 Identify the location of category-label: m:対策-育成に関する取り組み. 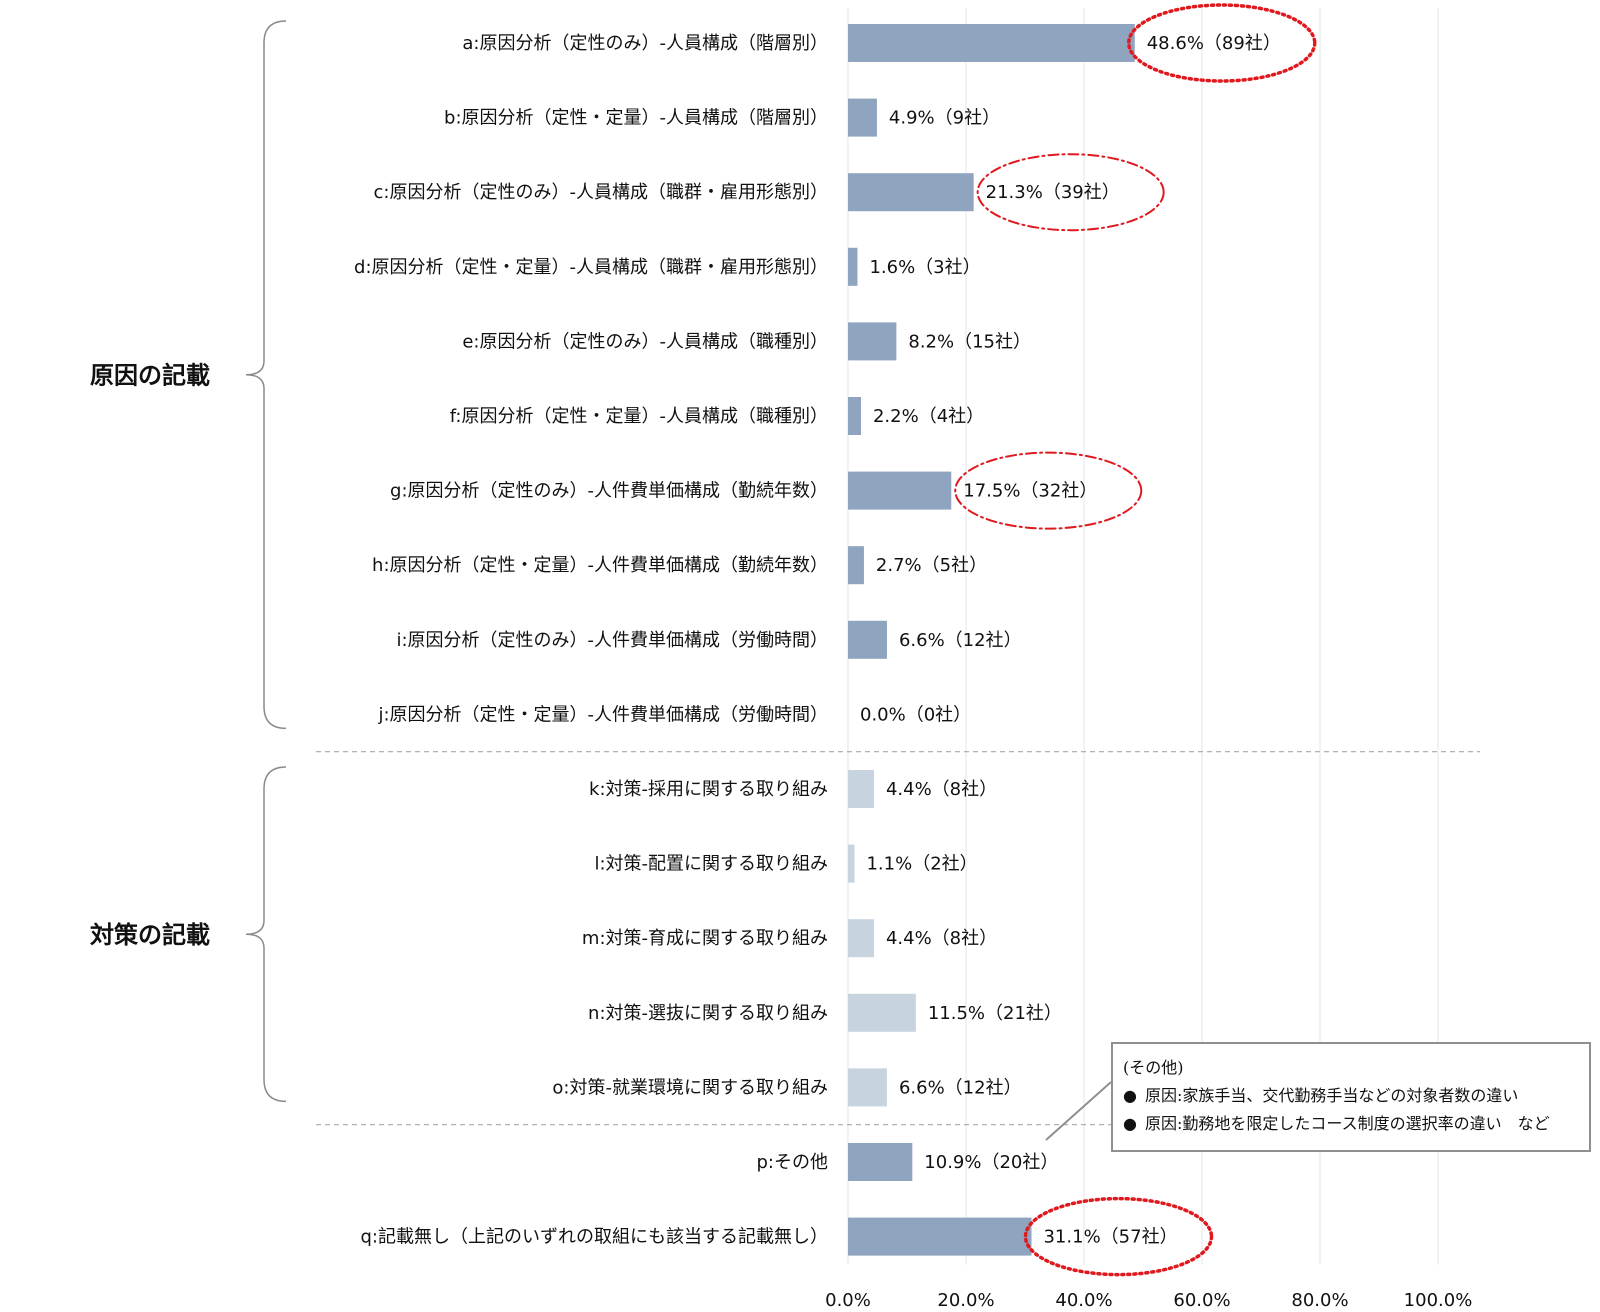
(705, 938).